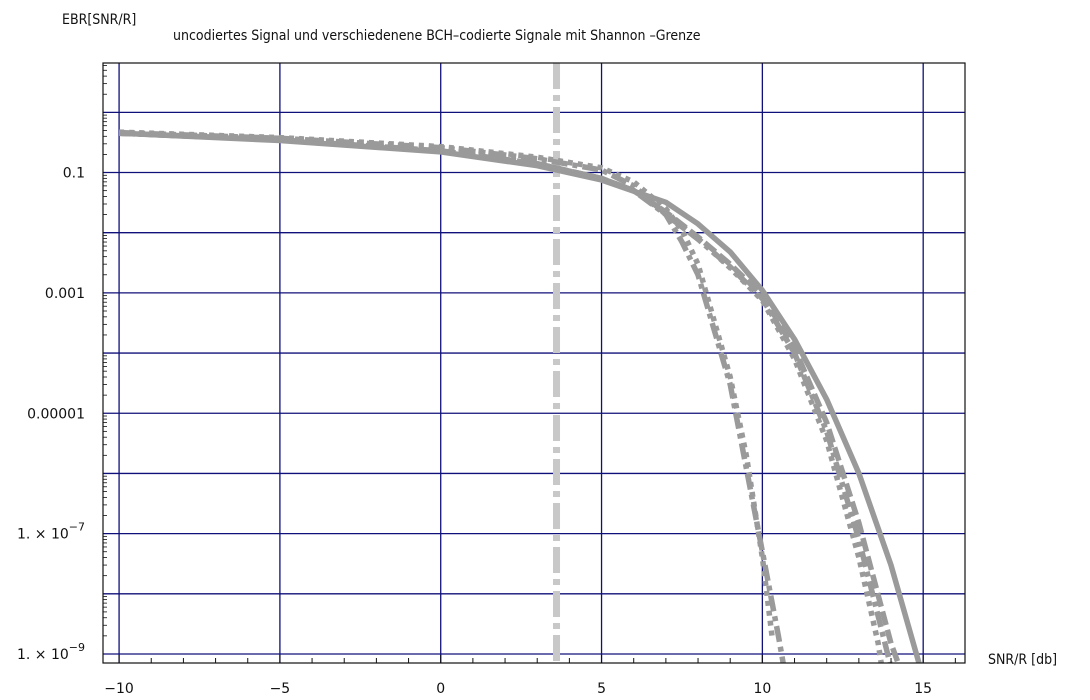  I want to click on y-tick-label: 1. × 10−9, so click(51, 652).